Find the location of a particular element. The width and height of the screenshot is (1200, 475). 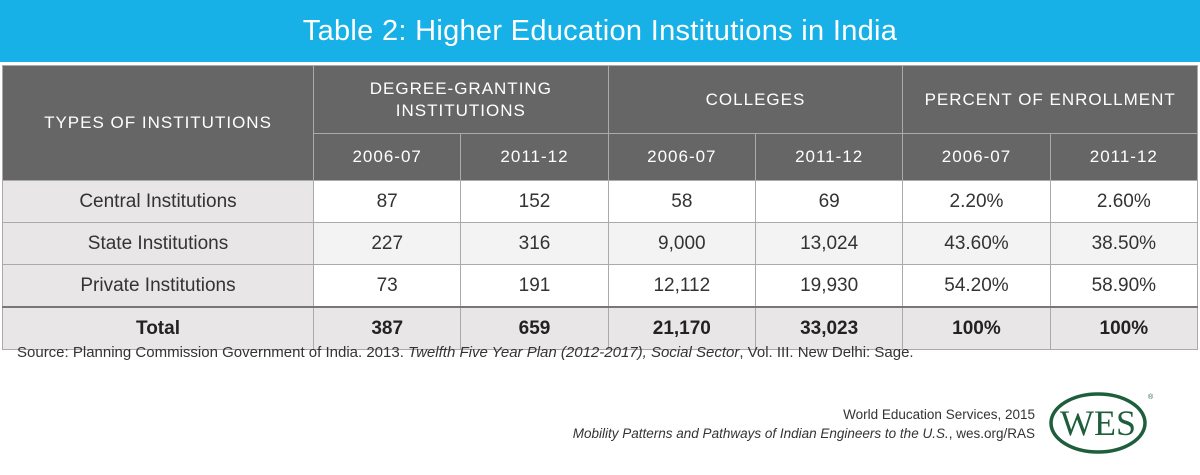

cell: 13,024 is located at coordinates (829, 243).